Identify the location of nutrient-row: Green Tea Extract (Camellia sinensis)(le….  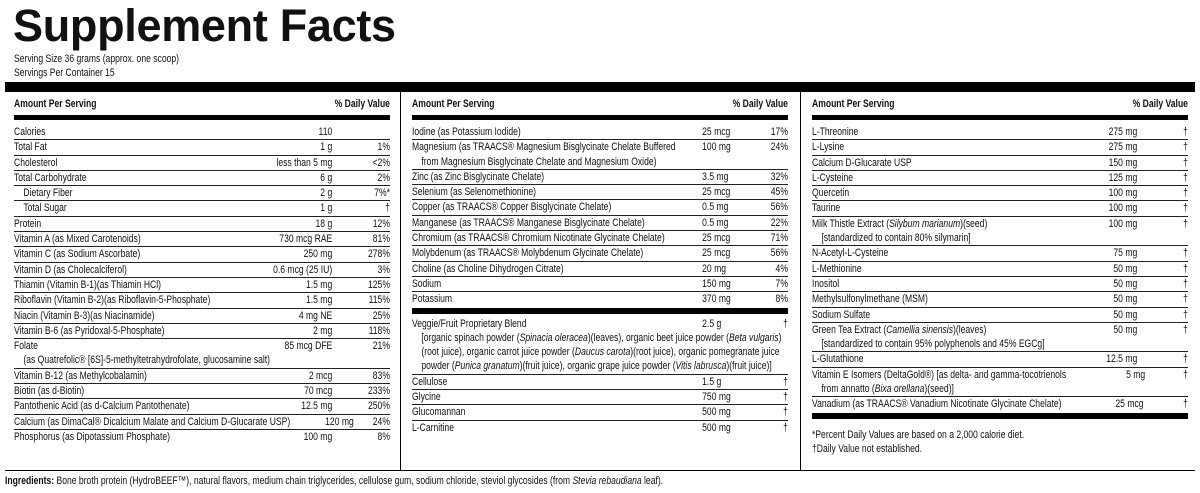
(1000, 338).